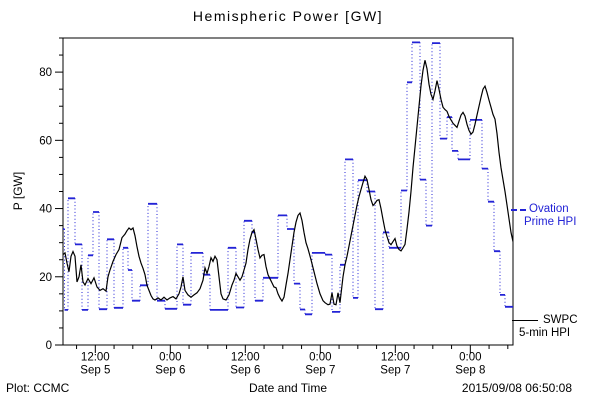  What do you see at coordinates (550, 222) in the screenshot?
I see `legend-ovation-line2: Prime HPI` at bounding box center [550, 222].